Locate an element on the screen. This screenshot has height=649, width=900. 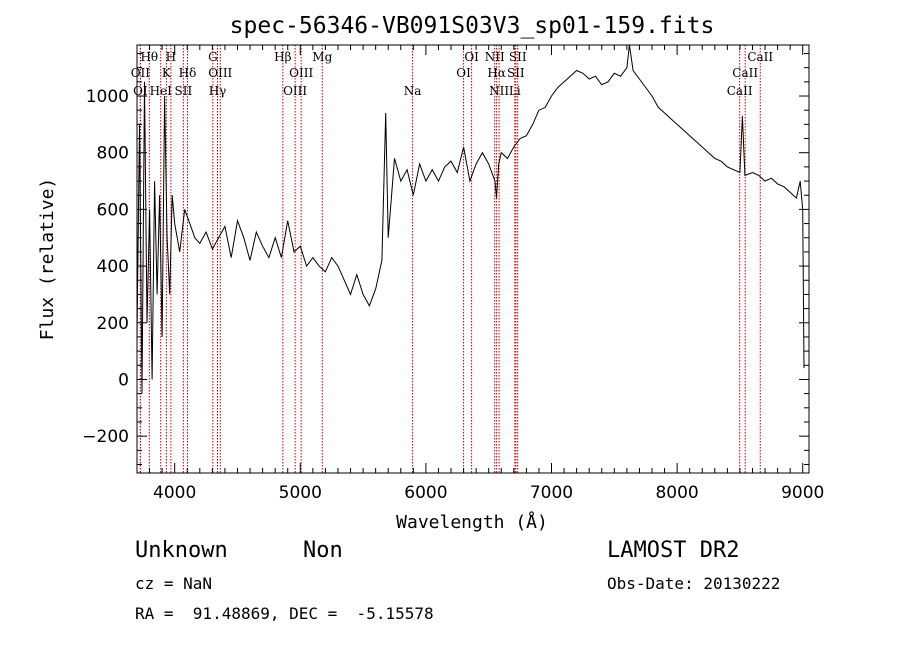
spectral-line-label: Hδ is located at coordinates (188, 73).